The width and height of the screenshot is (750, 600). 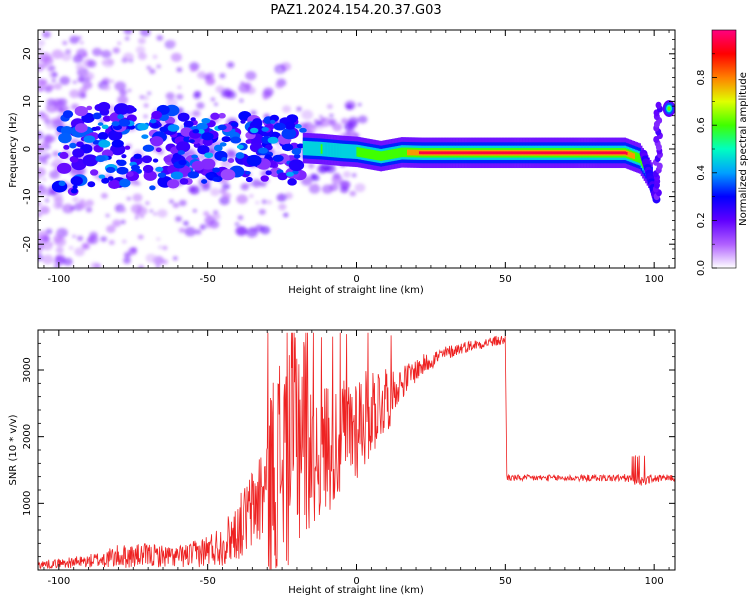 I want to click on y-tick-label: 0, so click(x=27, y=149).